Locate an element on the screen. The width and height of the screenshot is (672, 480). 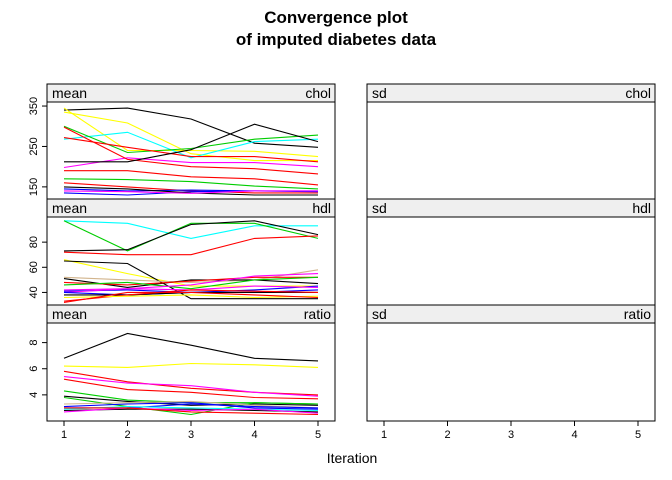
chart-title-line-1: Convergence plot is located at coordinates (336, 17).